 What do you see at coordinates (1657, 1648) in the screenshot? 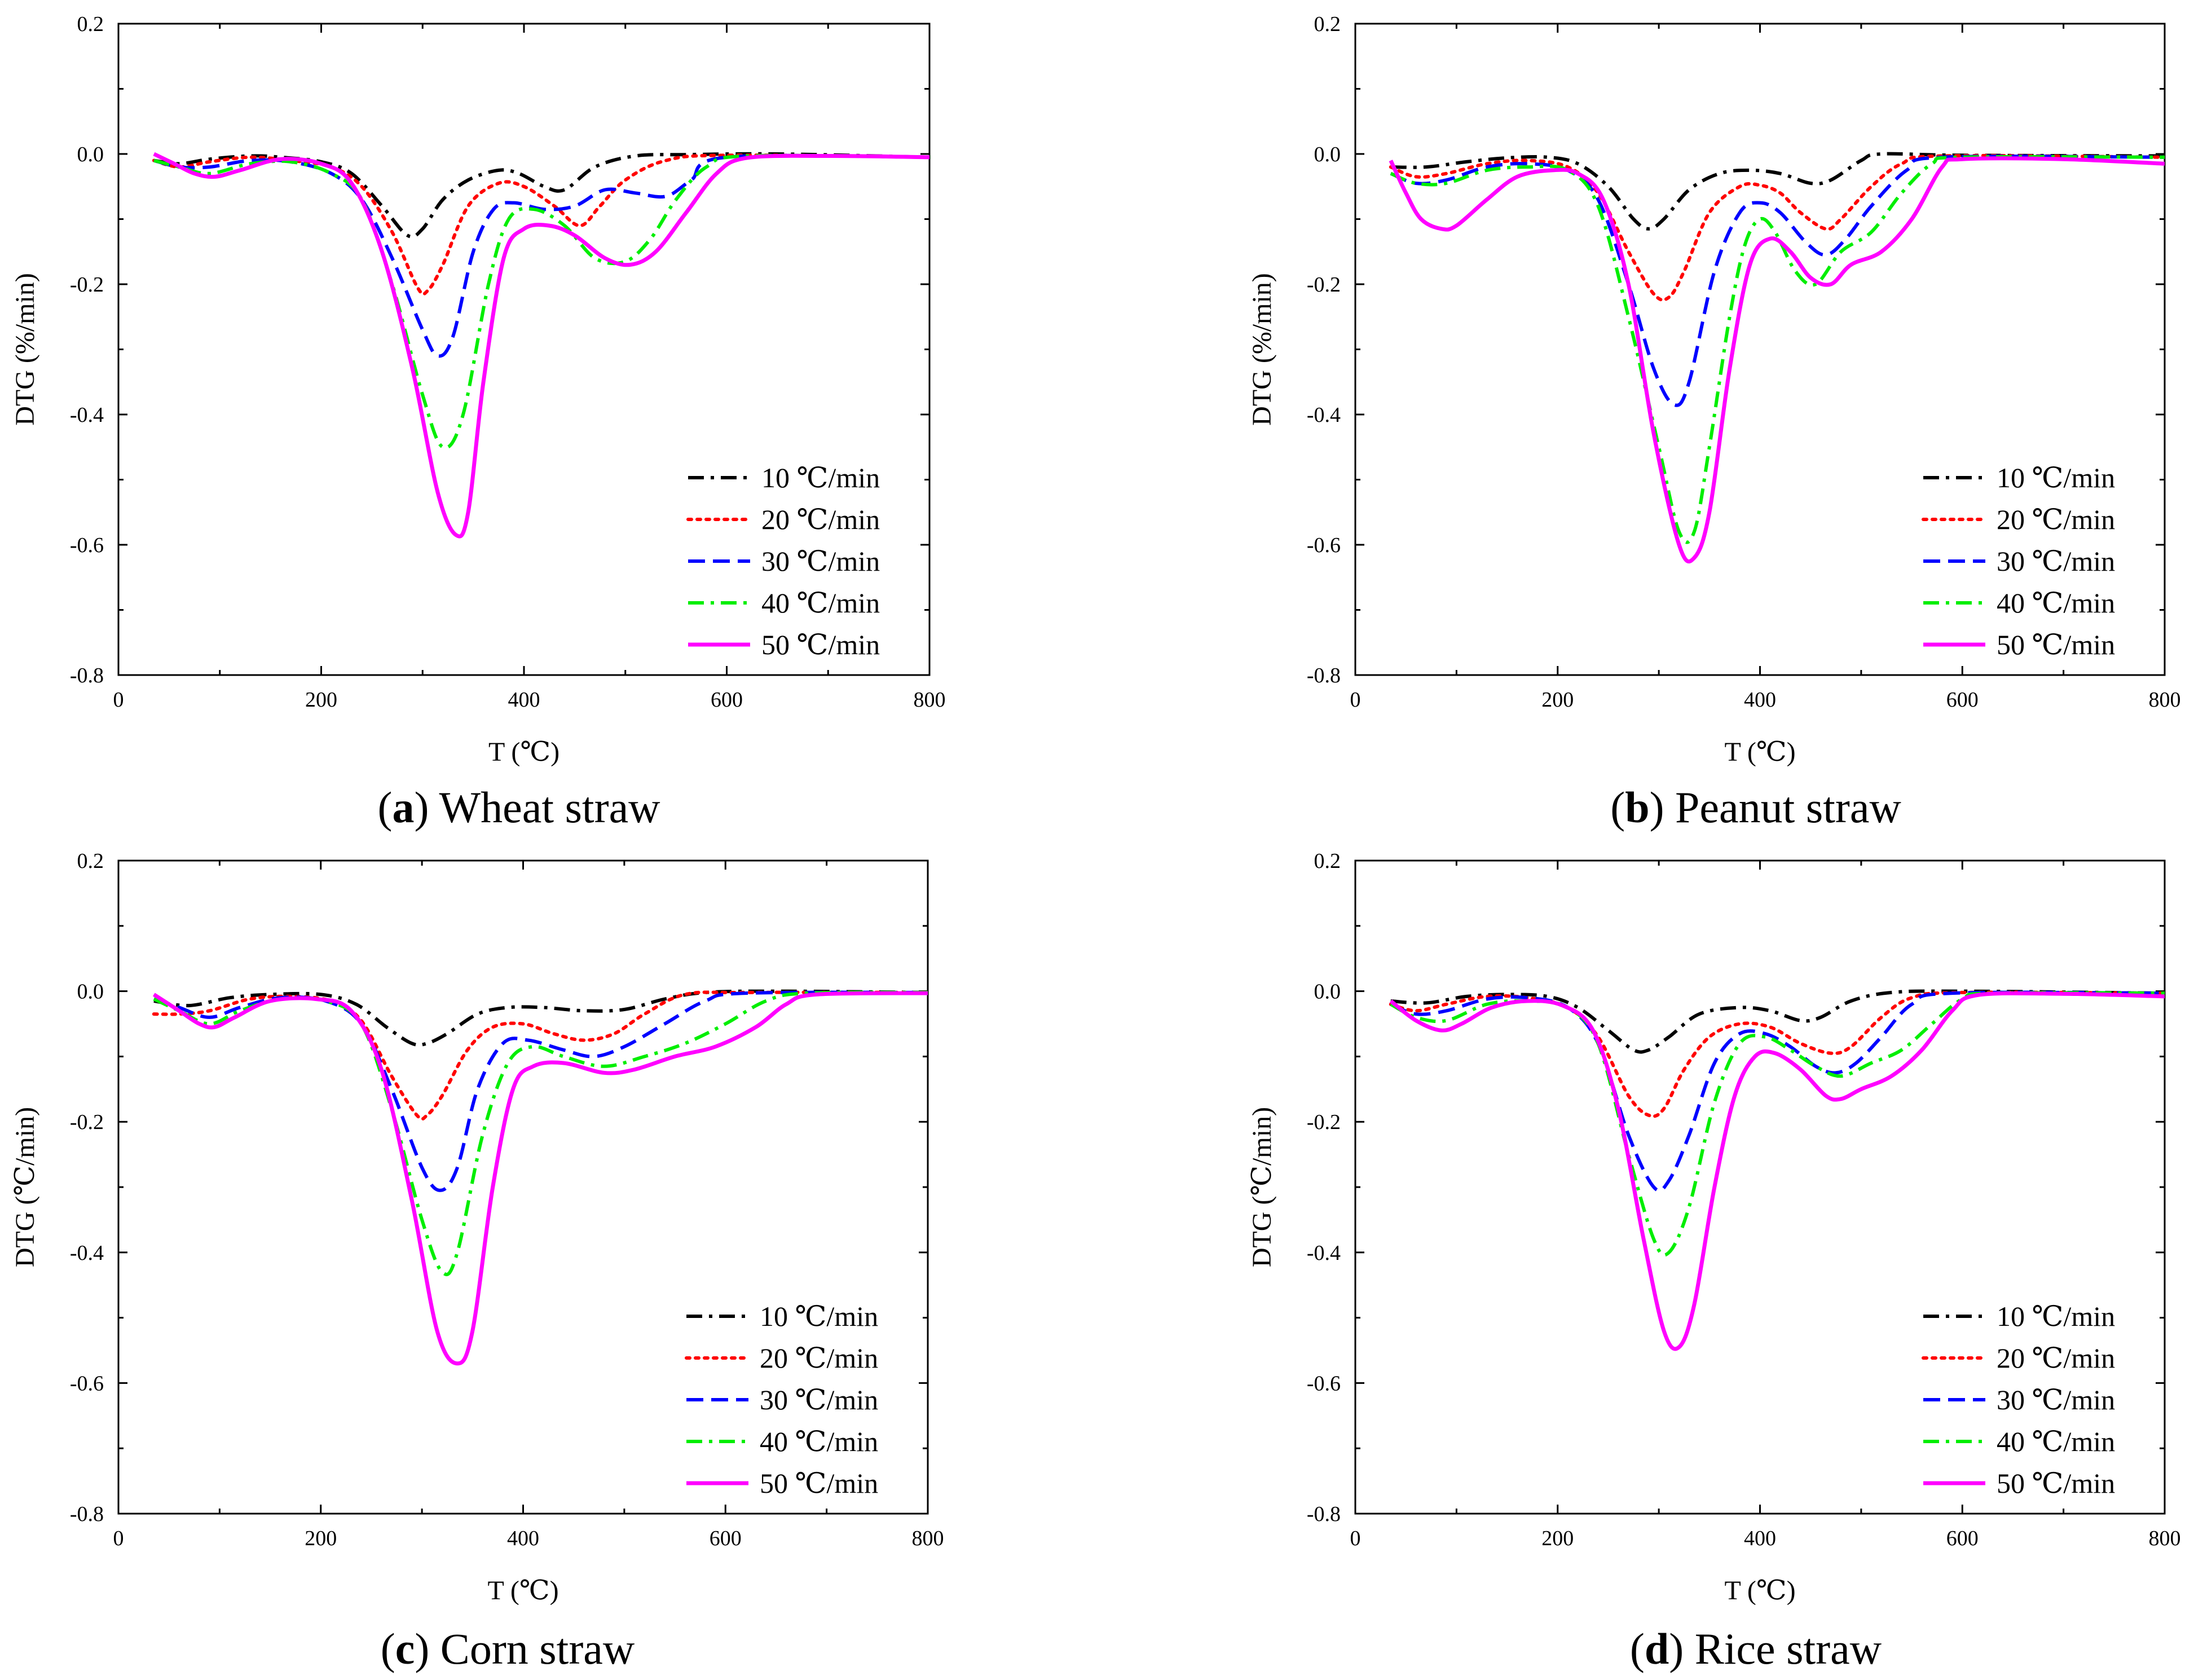
I see `panel-letter: d` at bounding box center [1657, 1648].